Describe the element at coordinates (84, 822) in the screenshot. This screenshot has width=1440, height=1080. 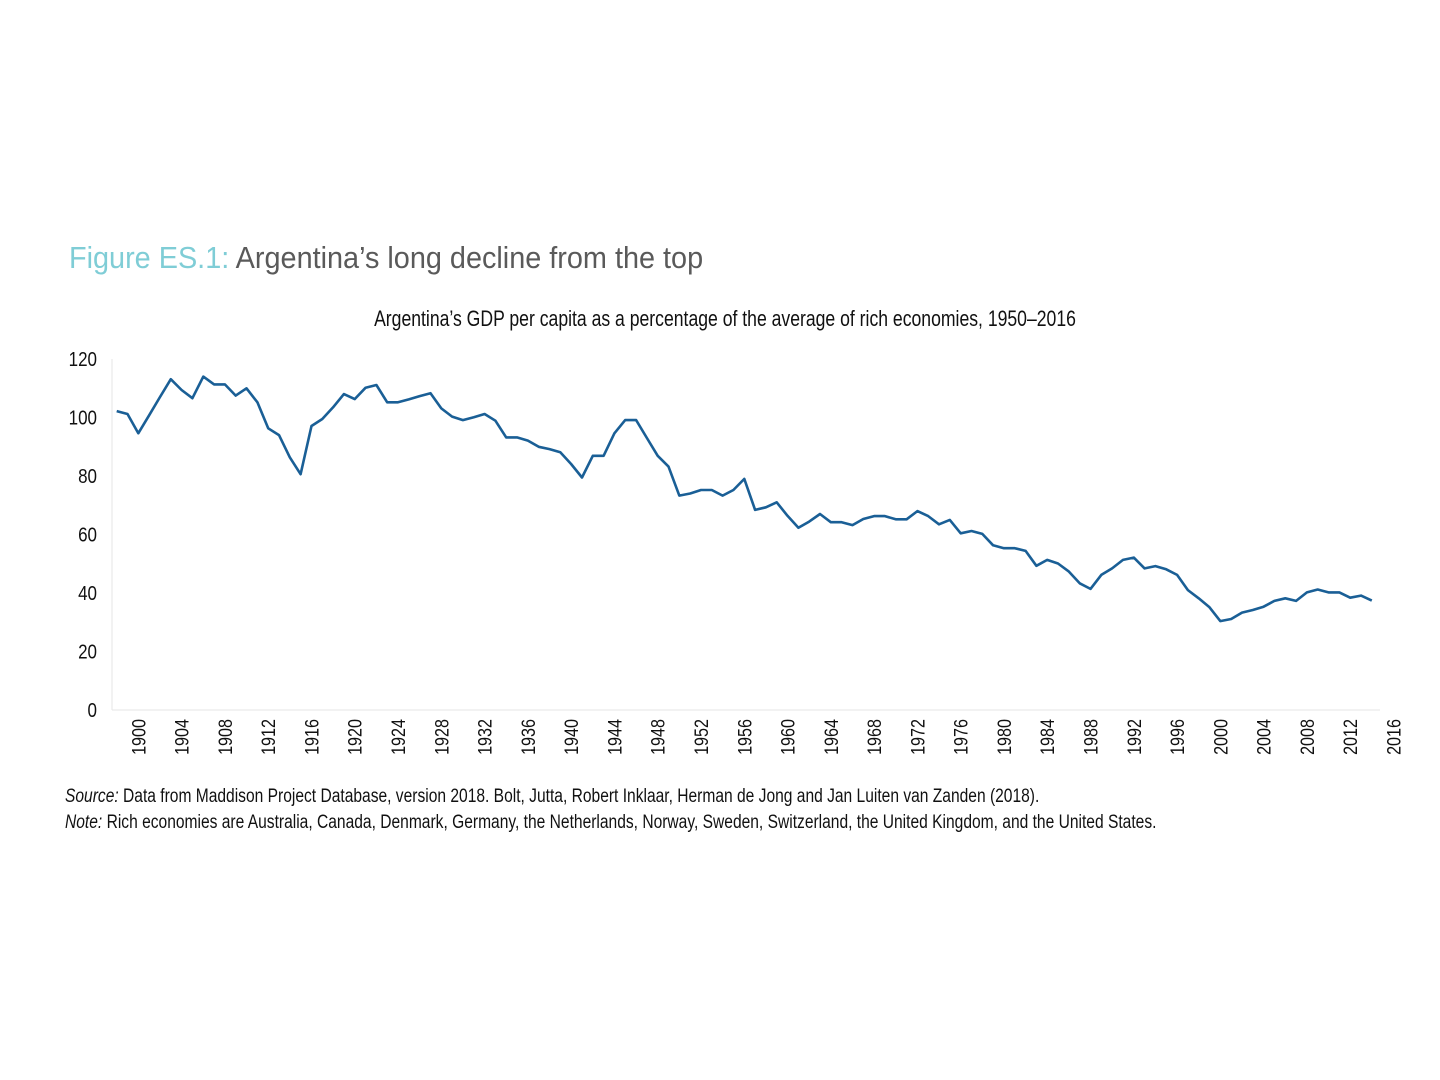
I see `note-label: Note:` at that location.